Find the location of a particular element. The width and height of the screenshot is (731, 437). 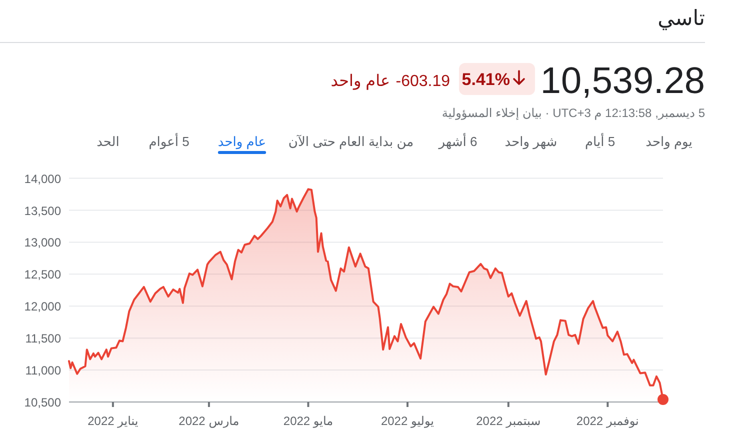

x-tick-label: مايو 2022 is located at coordinates (308, 421).